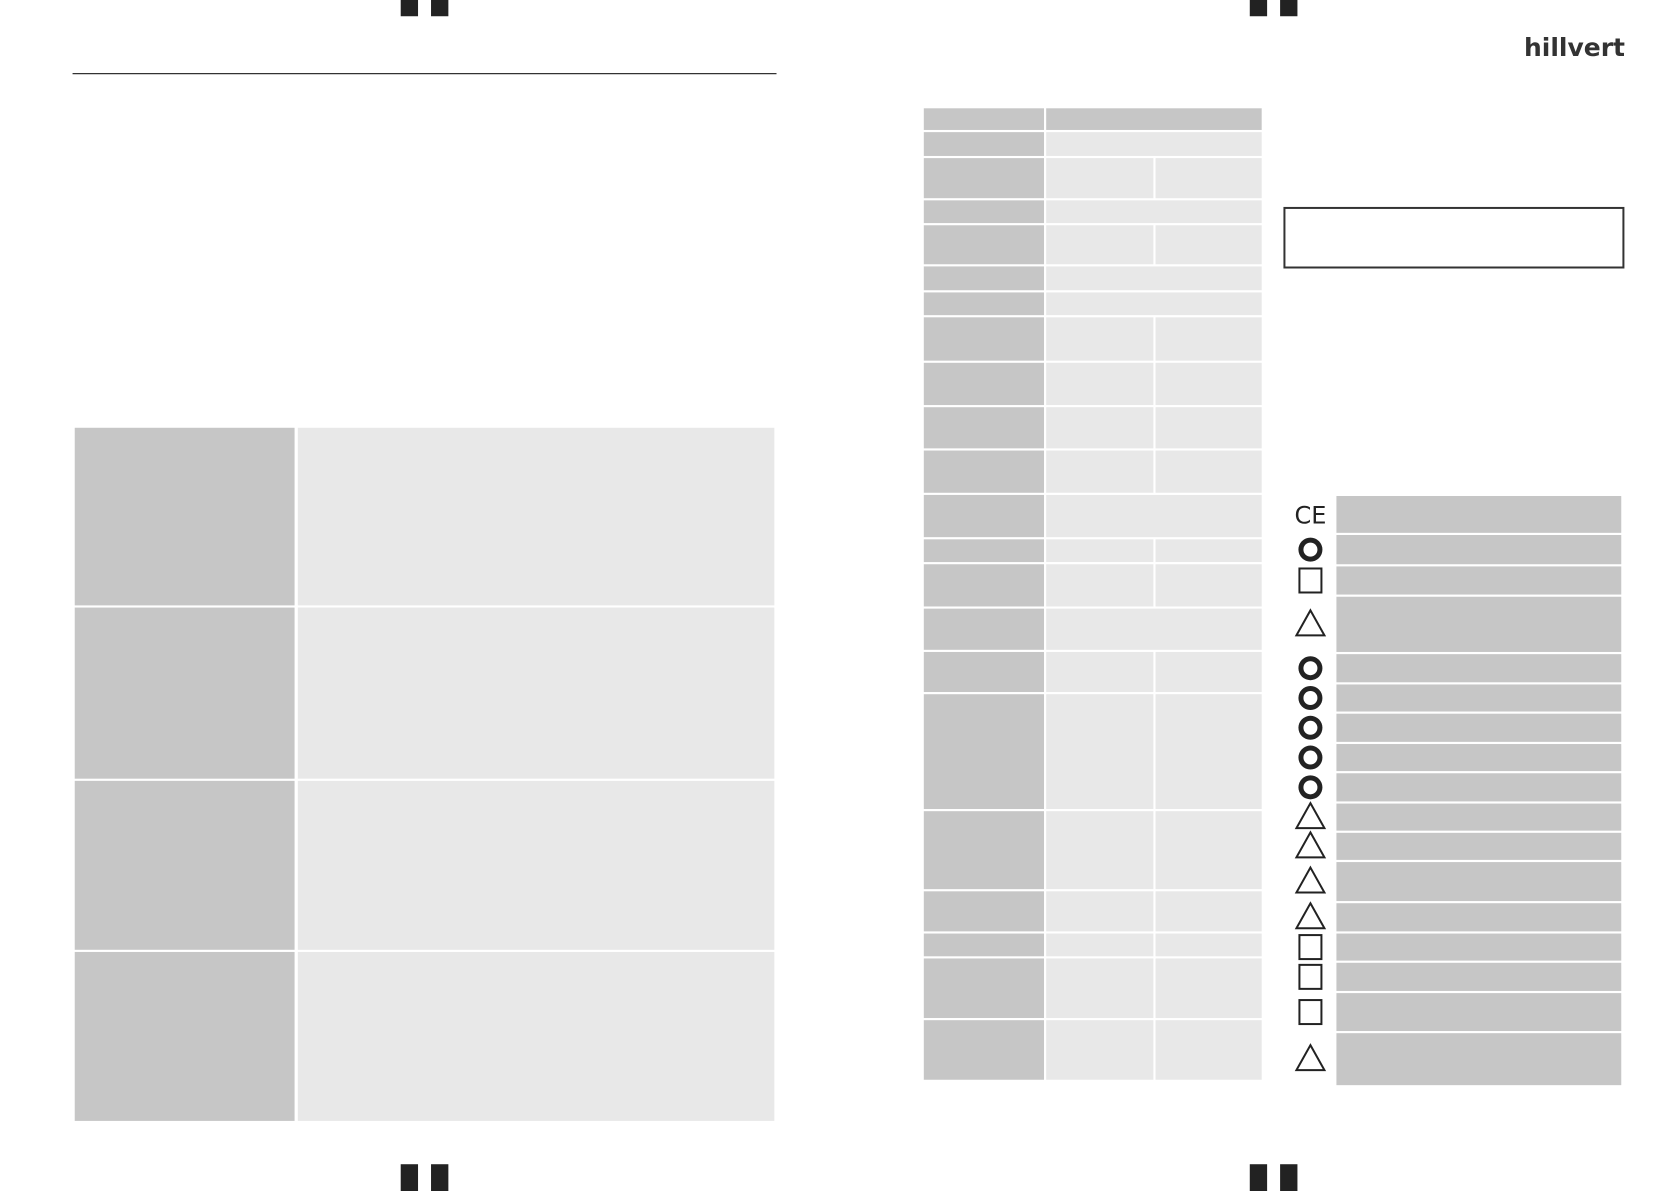  I want to click on notice-box, so click(1454, 237).